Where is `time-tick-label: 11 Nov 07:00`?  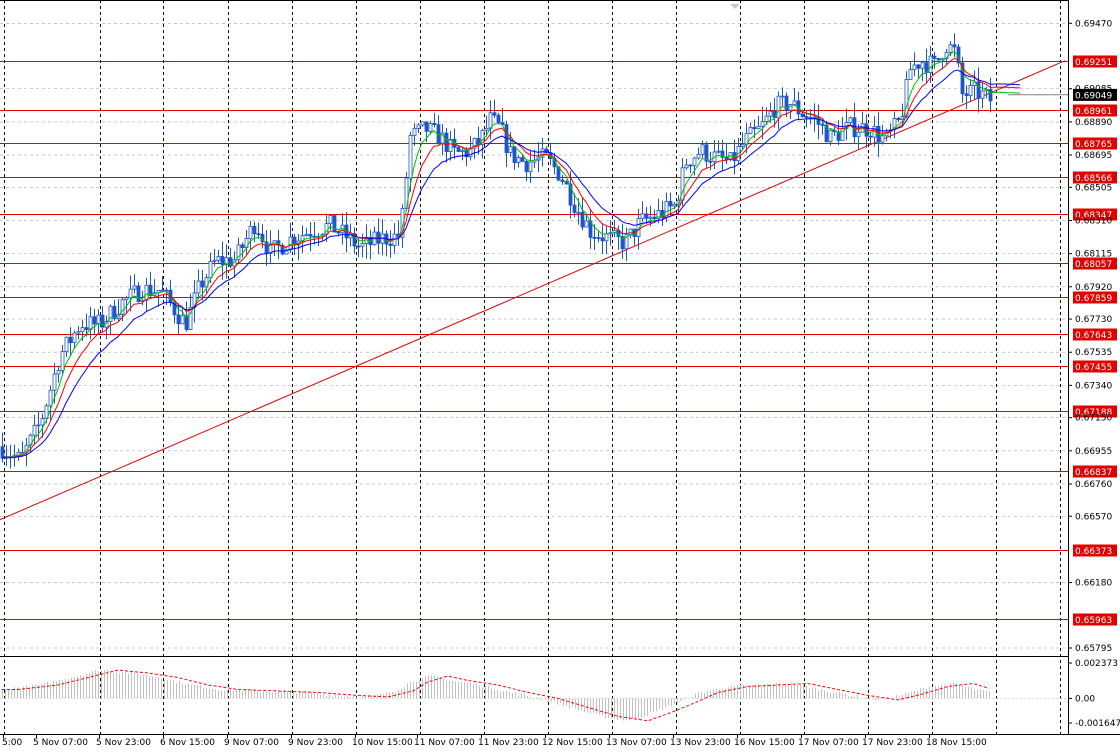
time-tick-label: 11 Nov 07:00 is located at coordinates (444, 743).